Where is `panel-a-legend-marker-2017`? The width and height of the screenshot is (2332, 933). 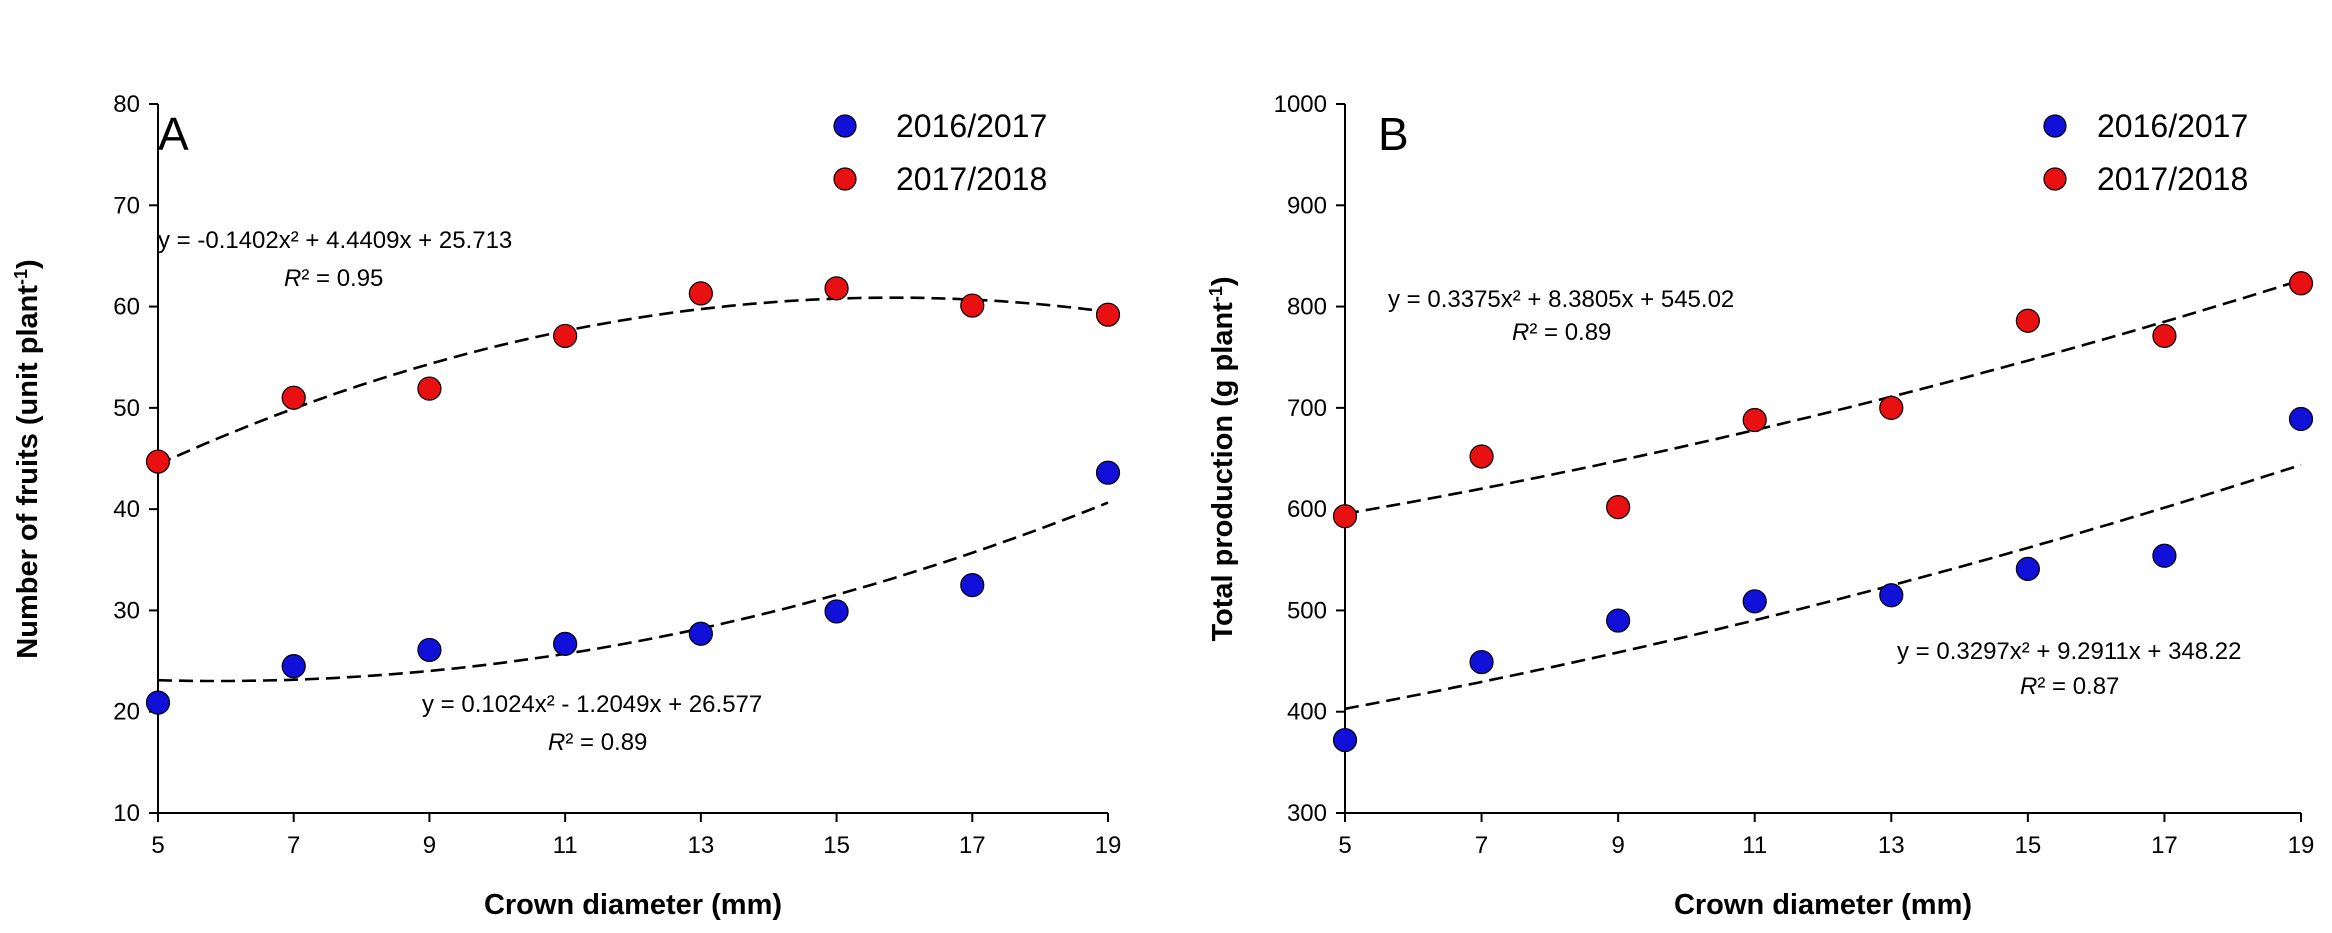 panel-a-legend-marker-2017 is located at coordinates (845, 179).